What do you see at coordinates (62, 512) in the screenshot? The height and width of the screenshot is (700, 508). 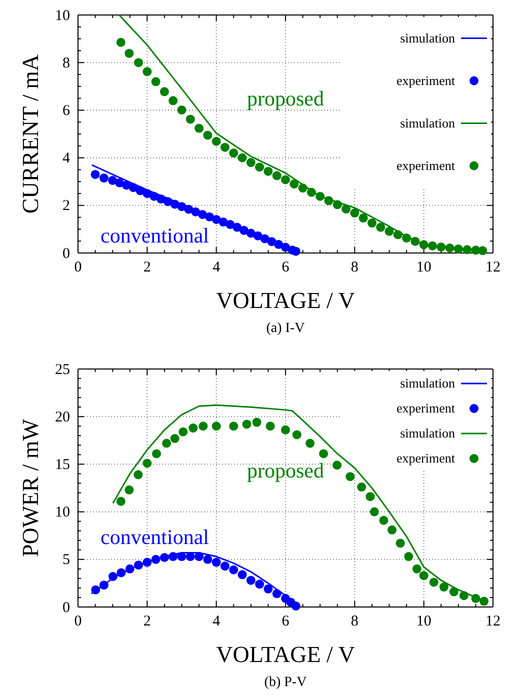 I see `y-tick-label: 10` at bounding box center [62, 512].